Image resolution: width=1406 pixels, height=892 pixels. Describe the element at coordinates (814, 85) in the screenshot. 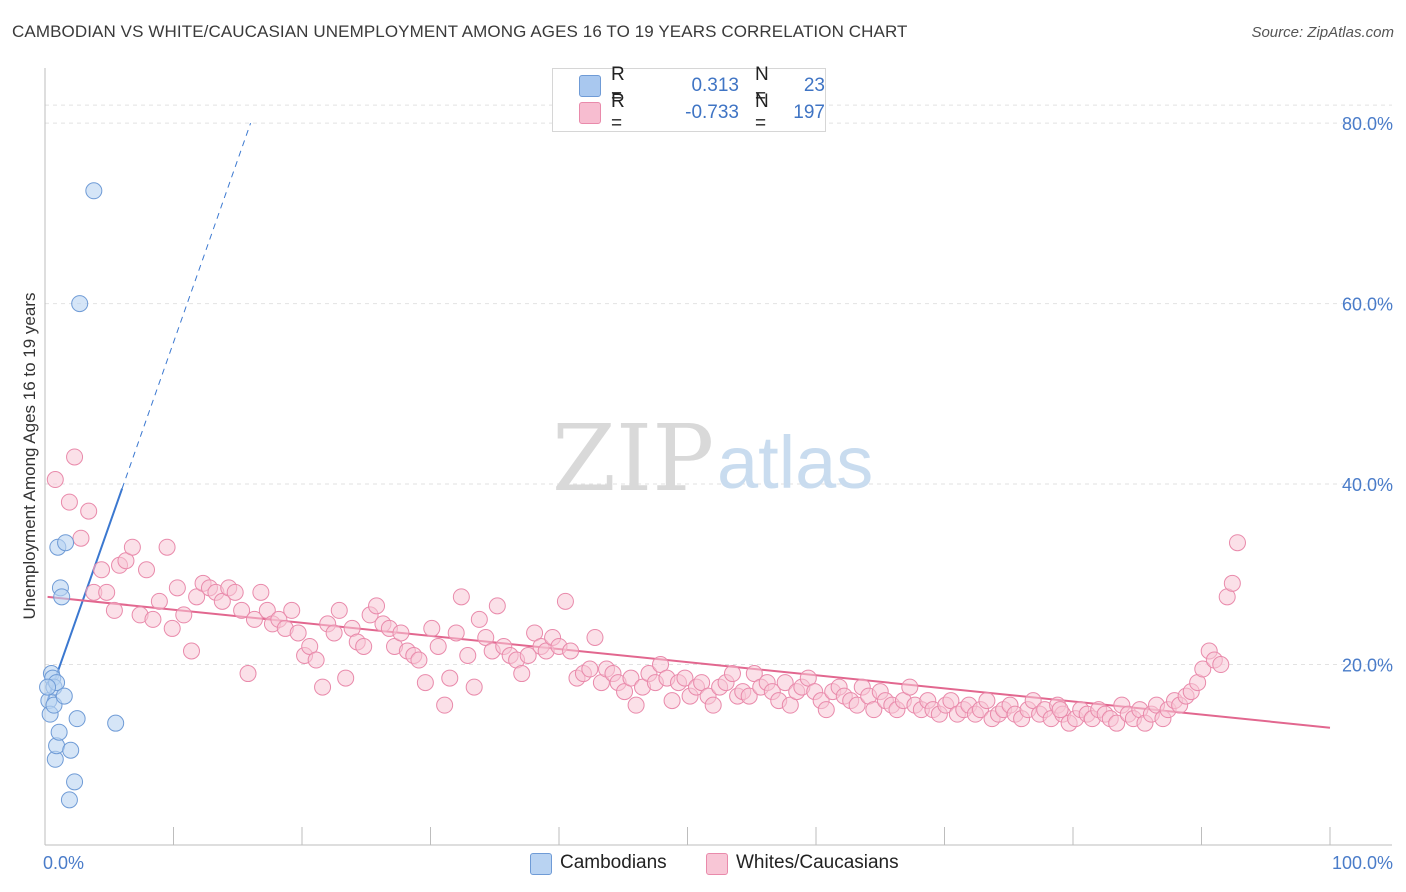

I see `legend-n-value: 23` at that location.